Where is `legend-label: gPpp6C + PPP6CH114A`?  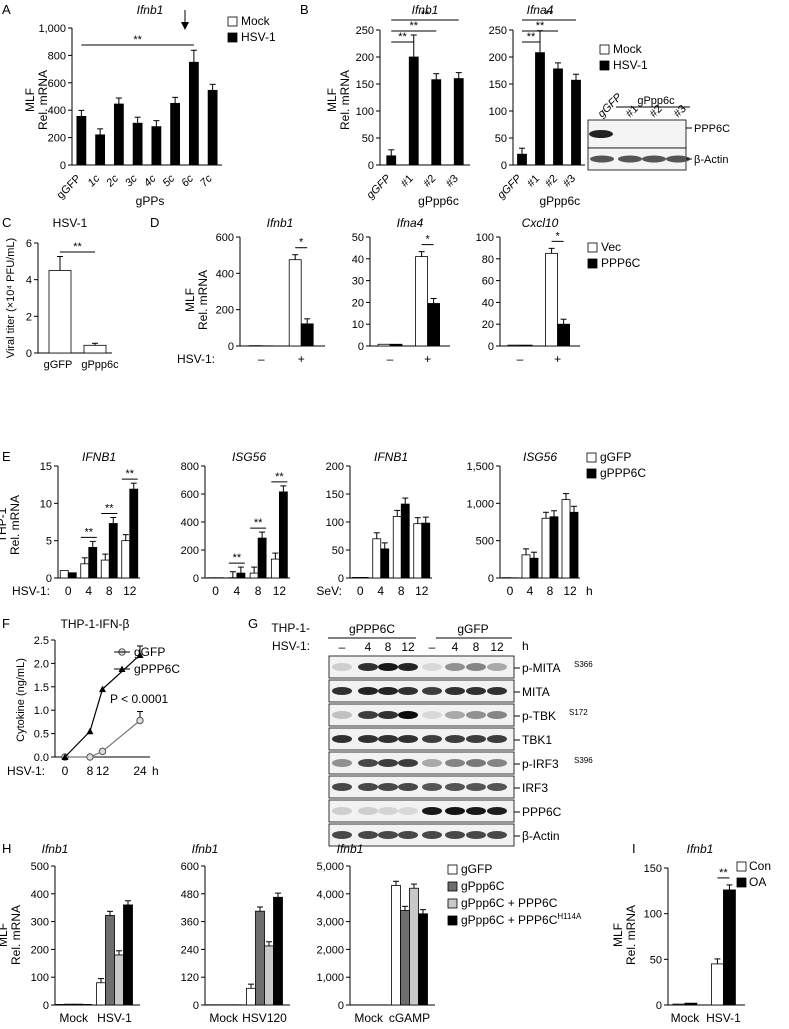
legend-label: gPpp6C + PPP6CH114A is located at coordinates (521, 919).